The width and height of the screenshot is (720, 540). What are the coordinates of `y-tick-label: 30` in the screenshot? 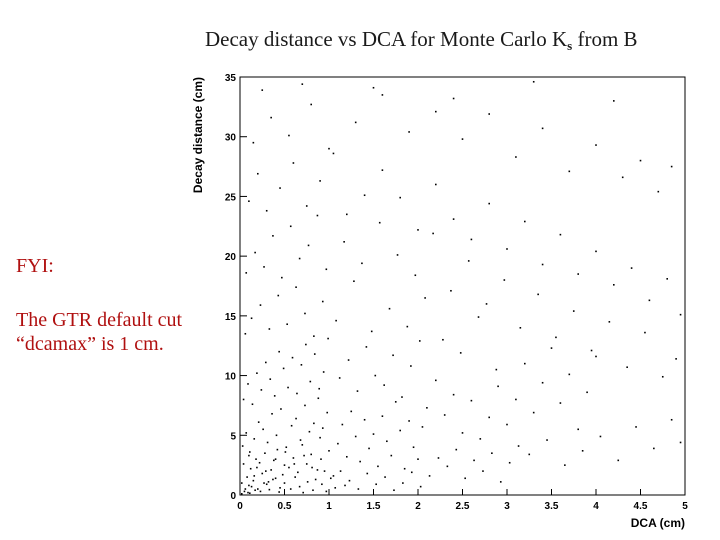 It's located at (231, 138).